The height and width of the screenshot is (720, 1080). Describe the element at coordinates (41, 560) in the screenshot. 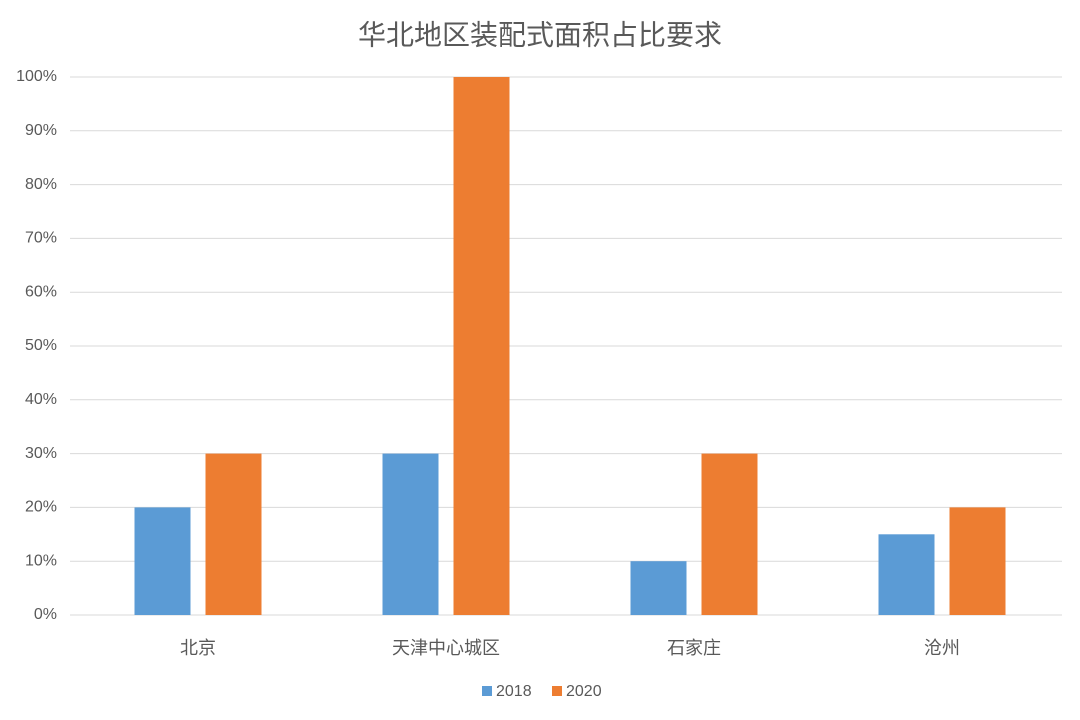

I see `y-tick-label: 10%` at that location.